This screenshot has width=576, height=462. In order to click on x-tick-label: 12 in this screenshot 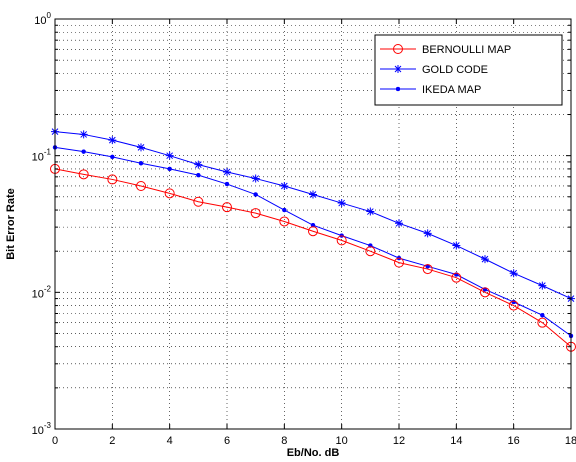, I will do `click(399, 441)`.